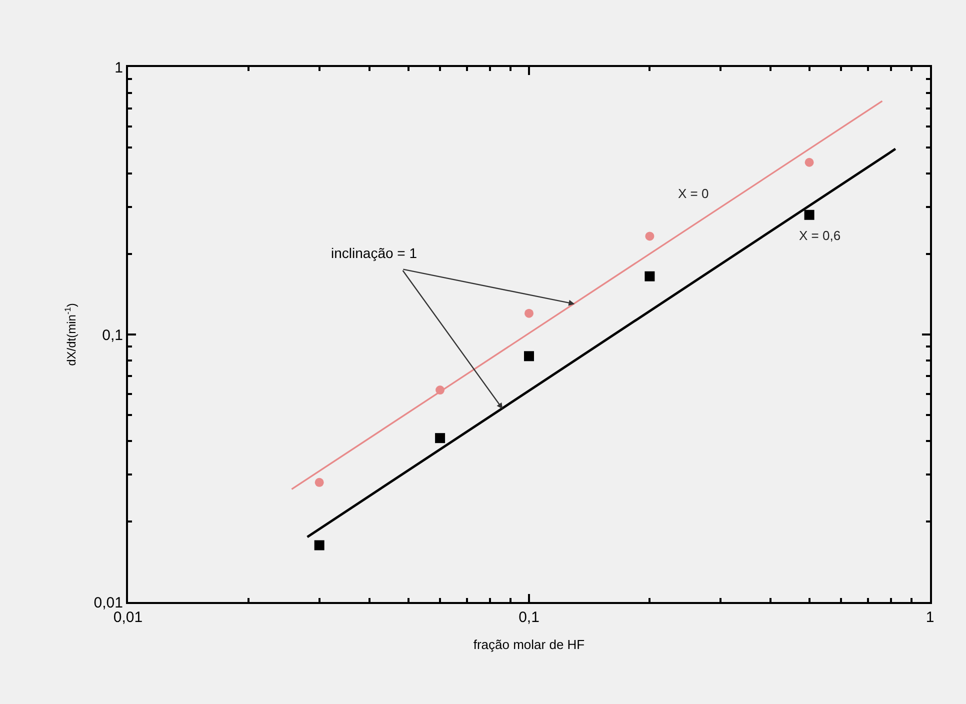 Image resolution: width=966 pixels, height=704 pixels. What do you see at coordinates (529, 644) in the screenshot?
I see `x-axis-title: fração molar de HF` at bounding box center [529, 644].